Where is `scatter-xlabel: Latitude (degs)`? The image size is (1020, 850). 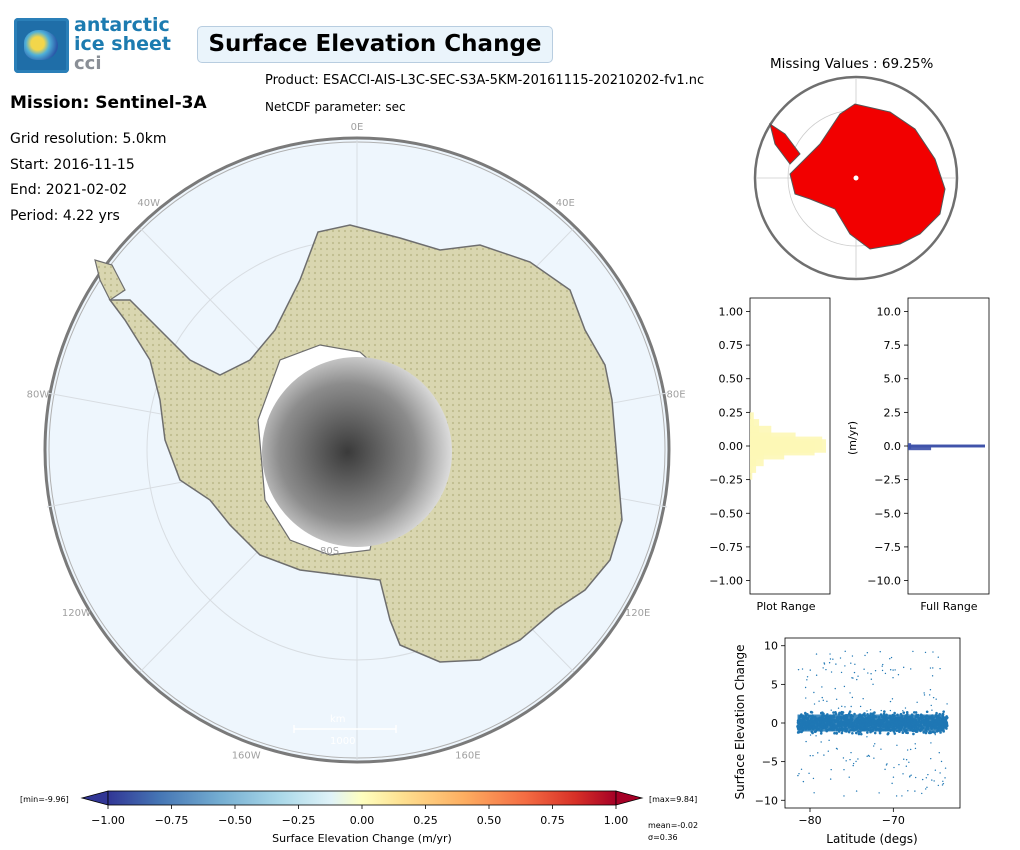
scatter-xlabel: Latitude (degs) is located at coordinates (871, 839).